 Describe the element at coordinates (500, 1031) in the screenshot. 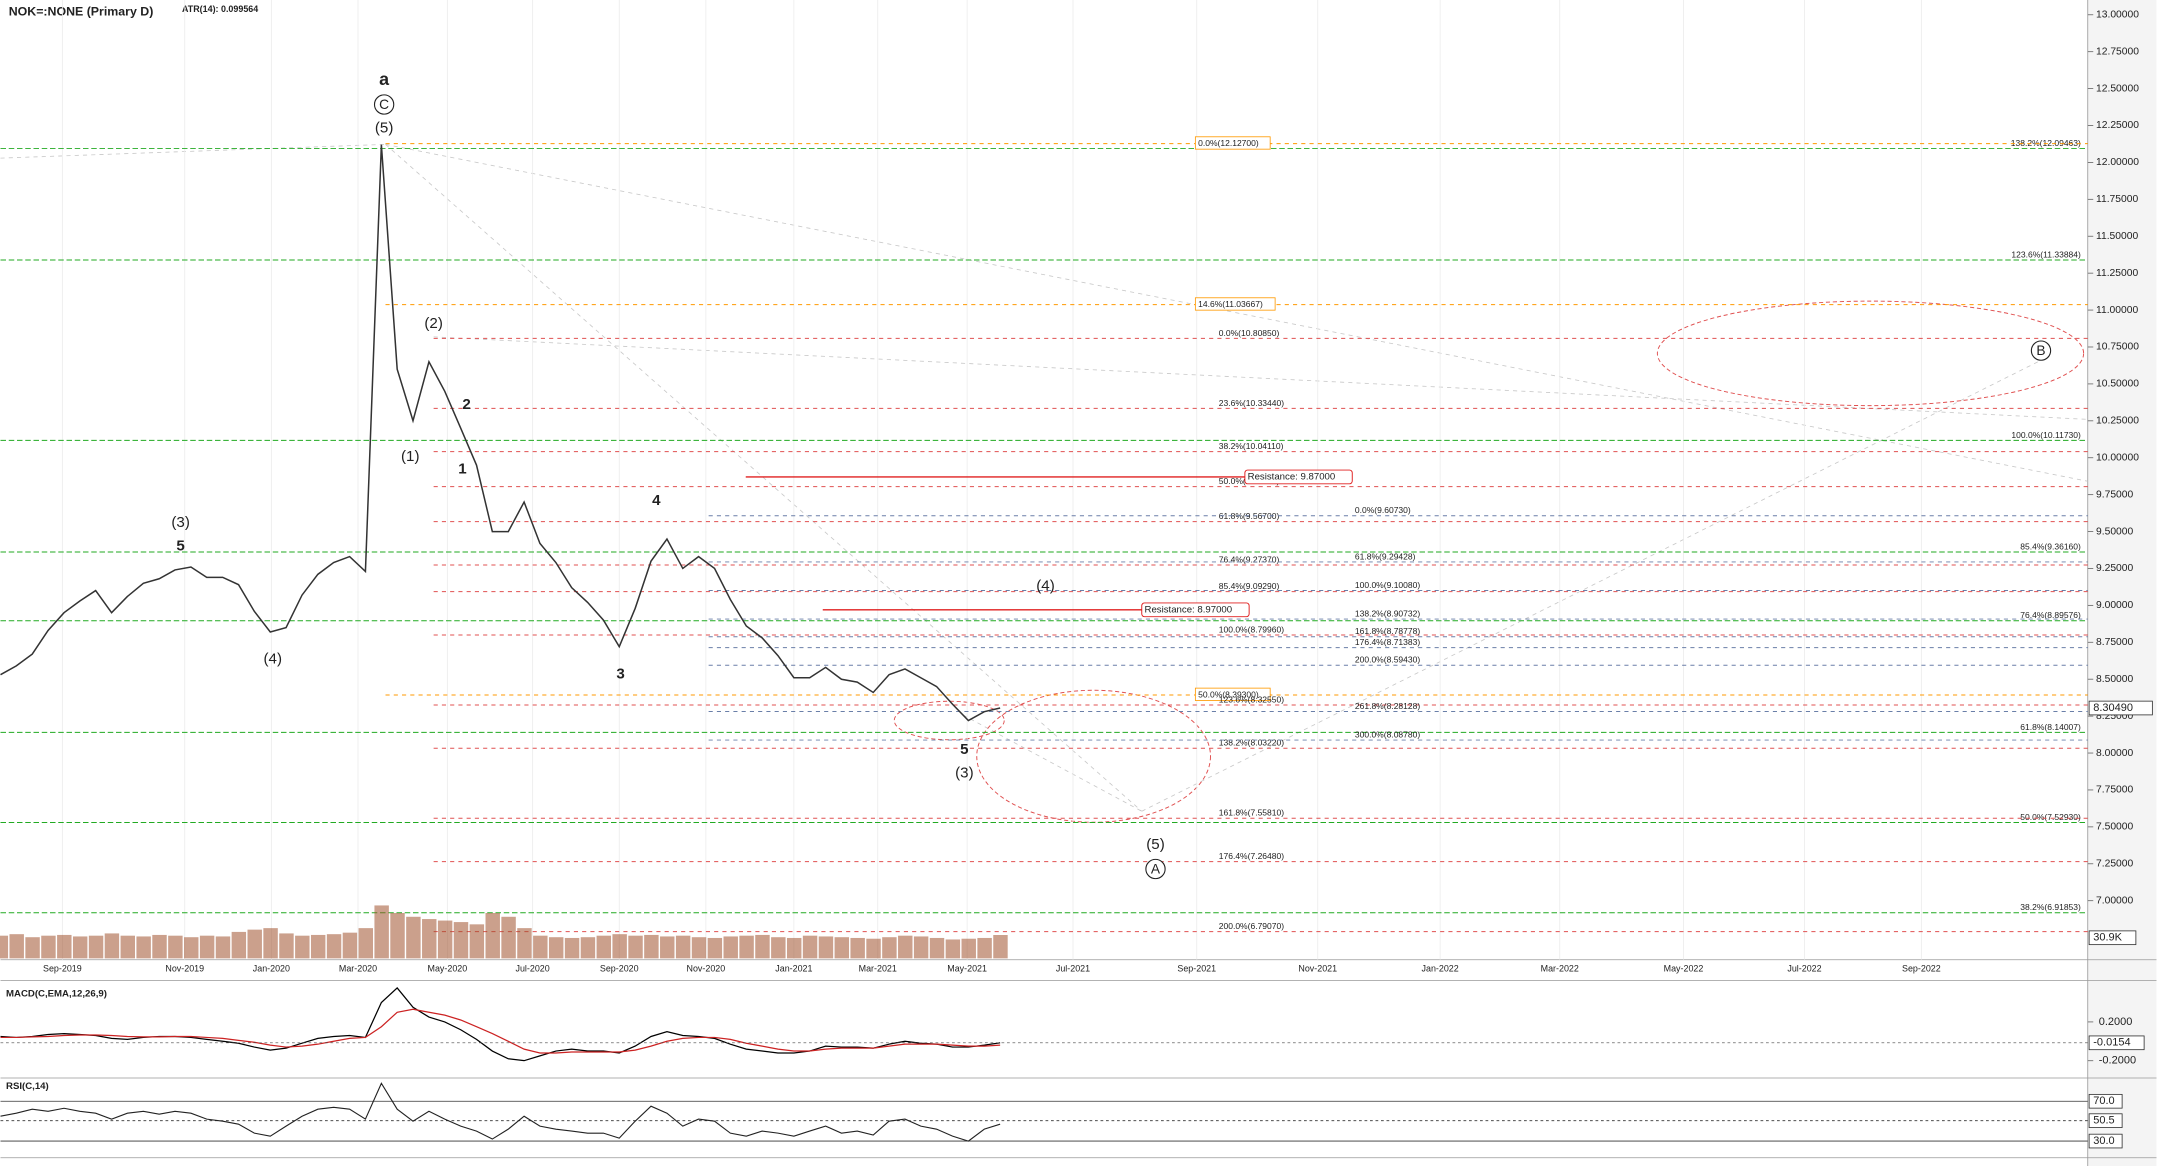

I see `macd-line` at that location.